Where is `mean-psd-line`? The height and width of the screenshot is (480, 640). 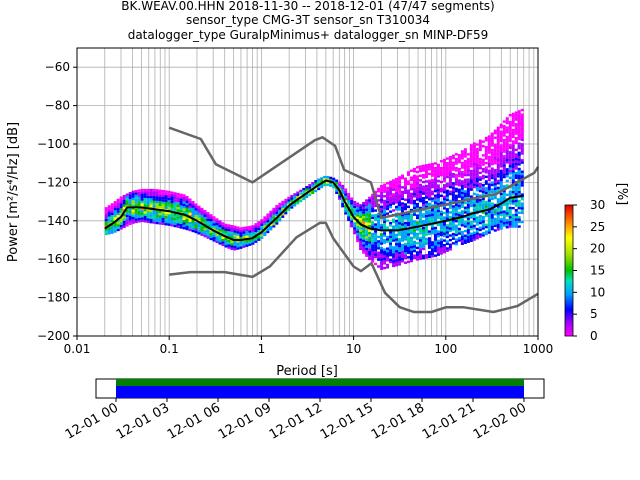 mean-psd-line is located at coordinates (314, 210).